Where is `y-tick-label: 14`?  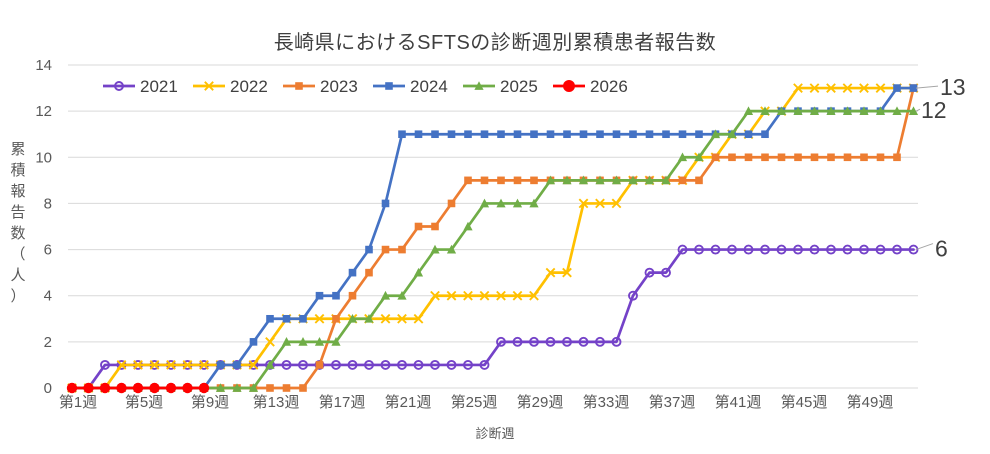
y-tick-label: 14 is located at coordinates (43, 65).